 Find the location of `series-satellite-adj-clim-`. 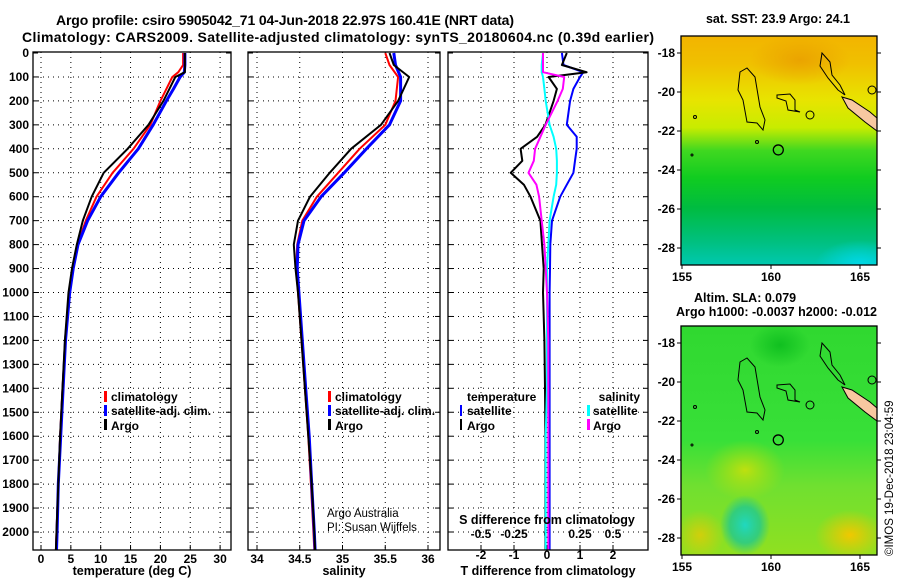

series-satellite-adj-clim- is located at coordinates (349, 301).